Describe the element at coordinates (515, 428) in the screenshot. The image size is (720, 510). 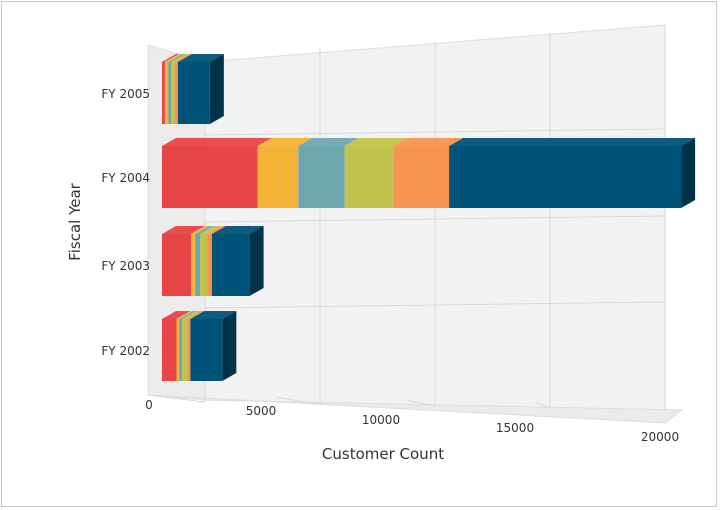
I see `x-tick-label: 15000` at that location.